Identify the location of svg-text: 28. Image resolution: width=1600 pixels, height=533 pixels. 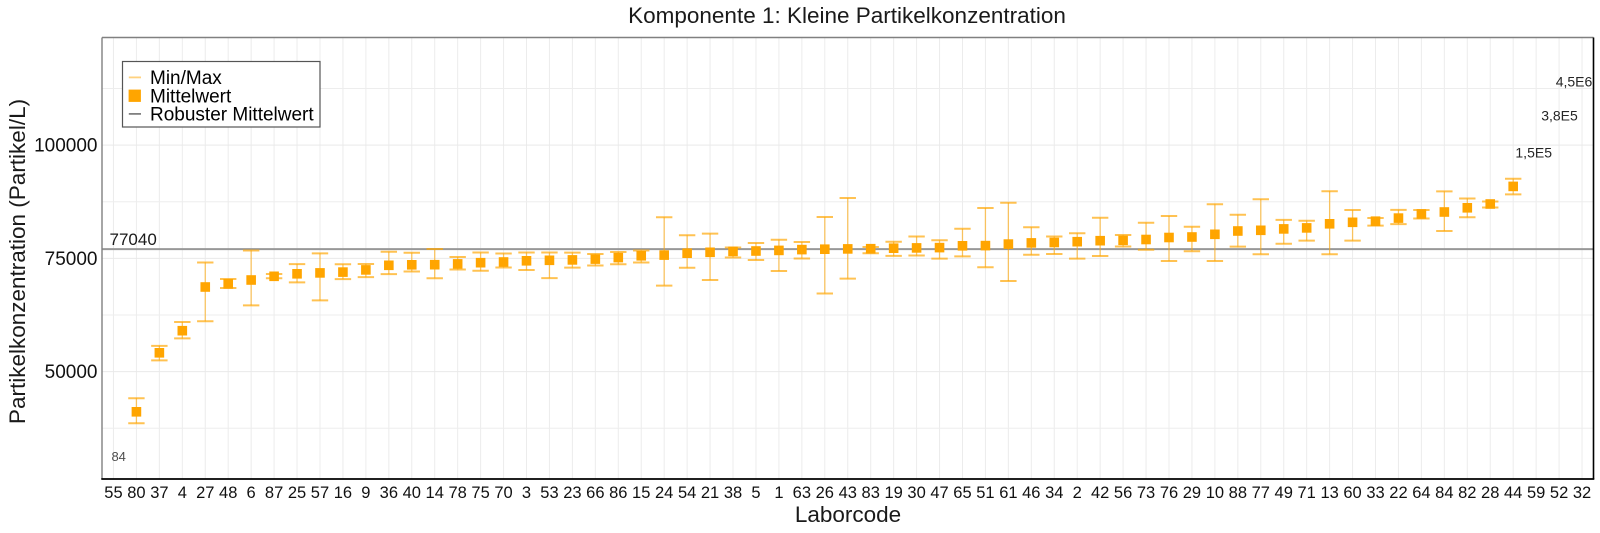
(1490, 493).